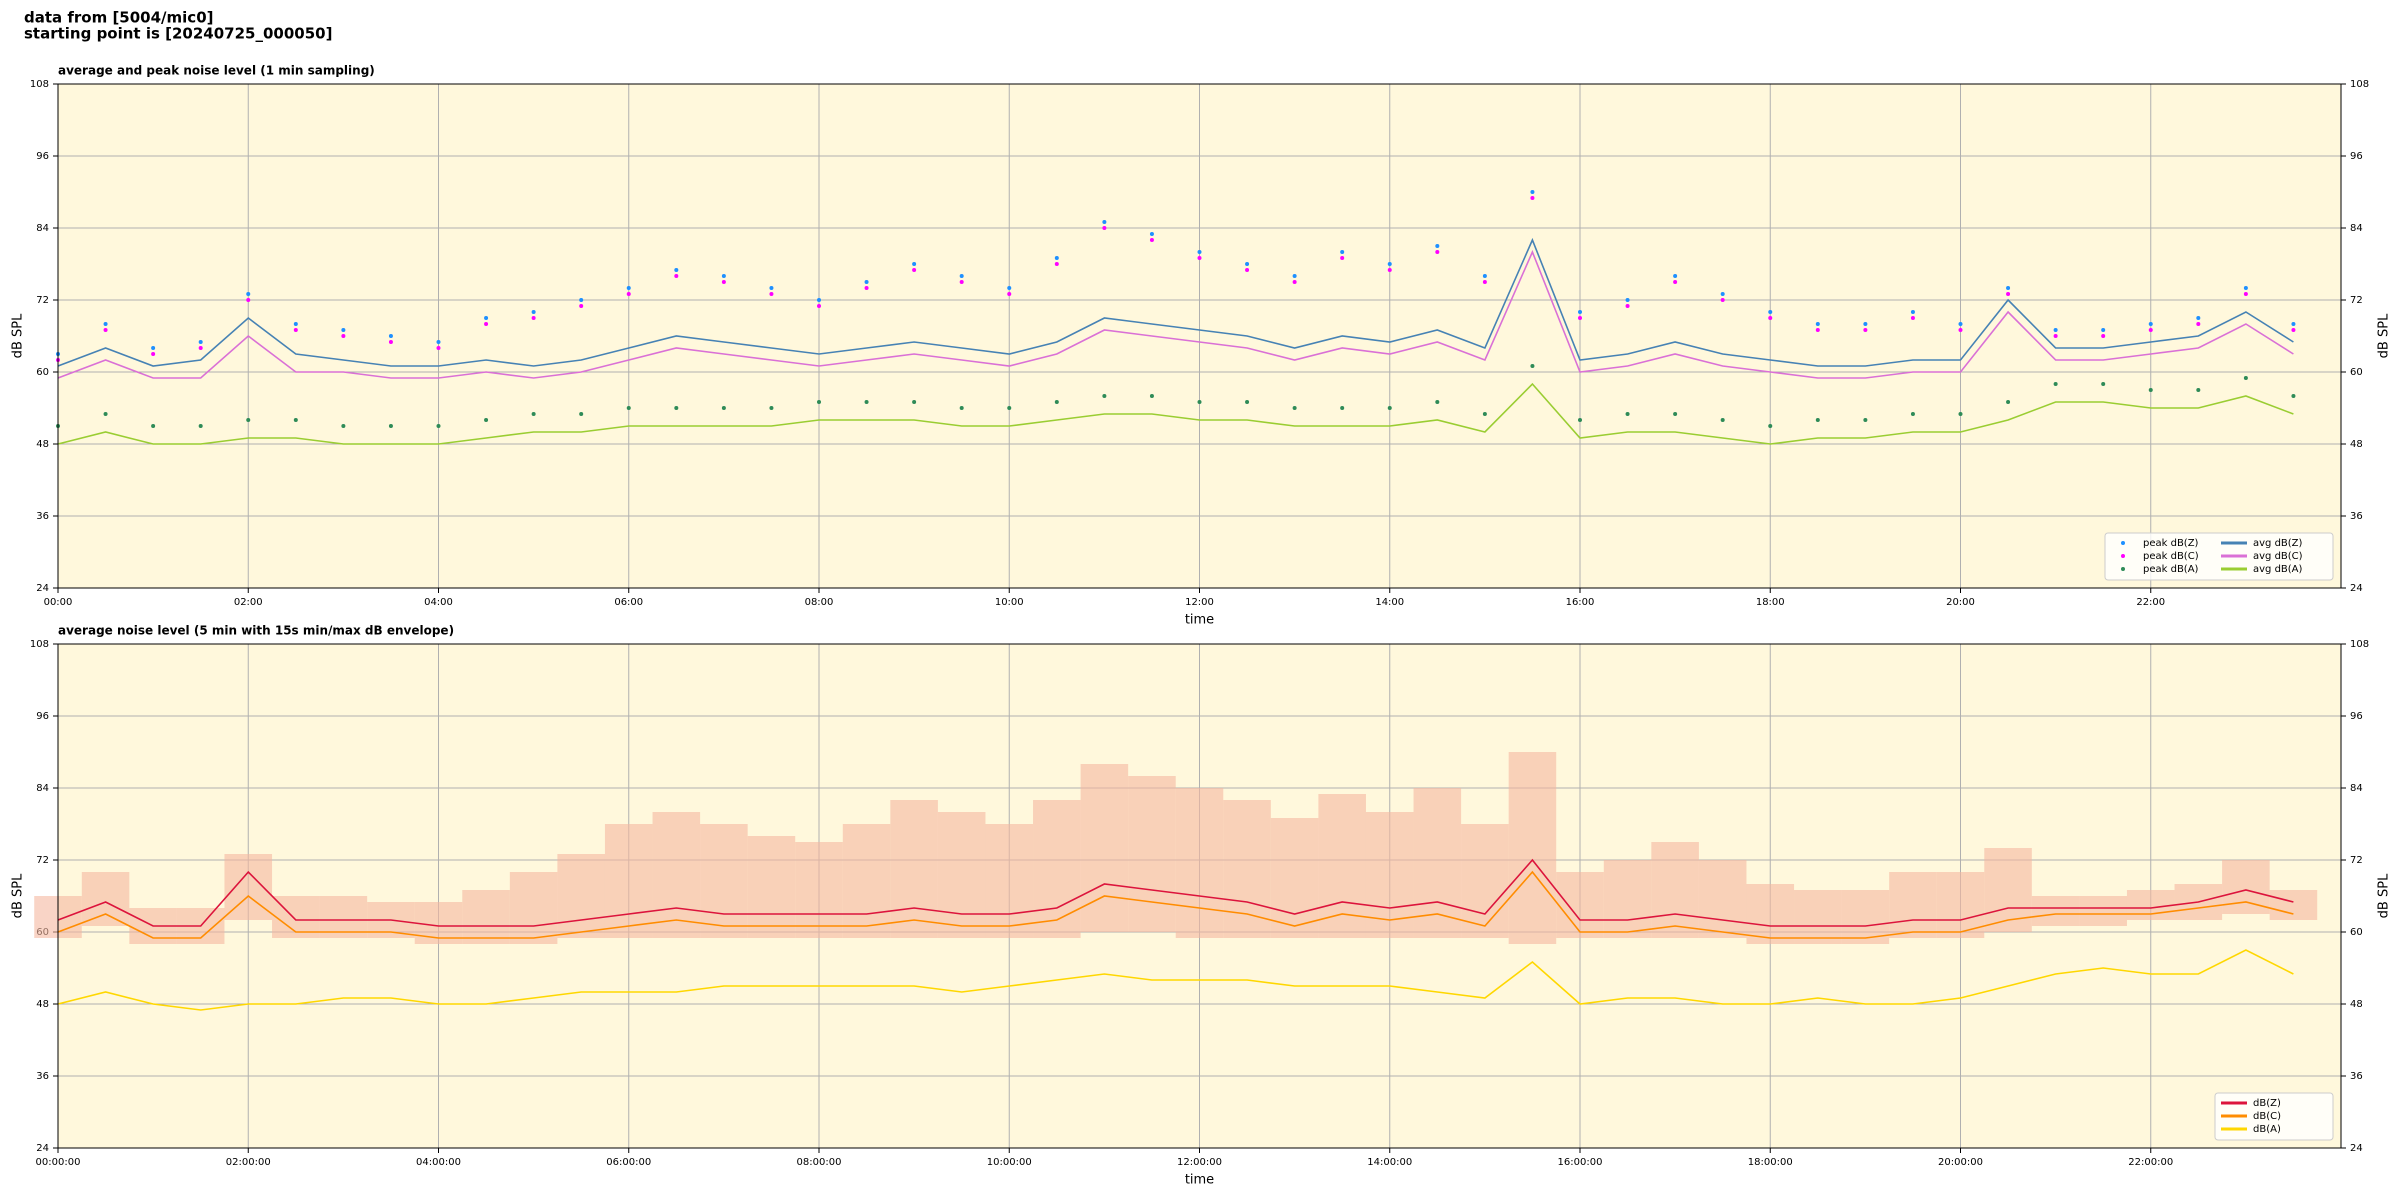 This screenshot has height=1204, width=2400. I want to click on y2-axis-label: dB SPL, so click(2384, 335).